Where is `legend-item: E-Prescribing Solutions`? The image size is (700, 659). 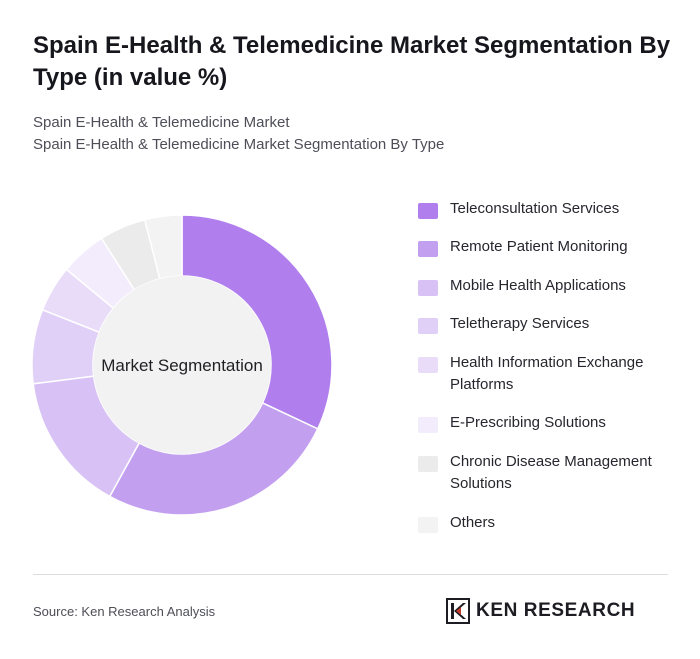
legend-item: E-Prescribing Solutions is located at coordinates (549, 423).